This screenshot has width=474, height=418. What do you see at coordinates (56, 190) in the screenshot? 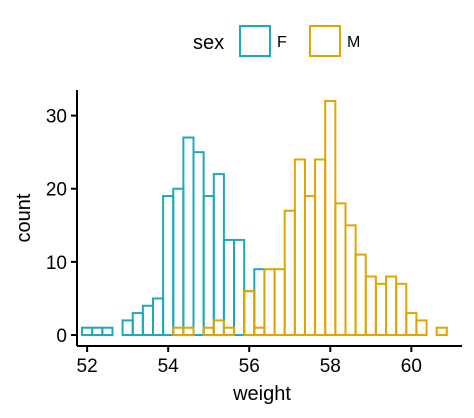
I see `y-tick-label: 20` at bounding box center [56, 190].